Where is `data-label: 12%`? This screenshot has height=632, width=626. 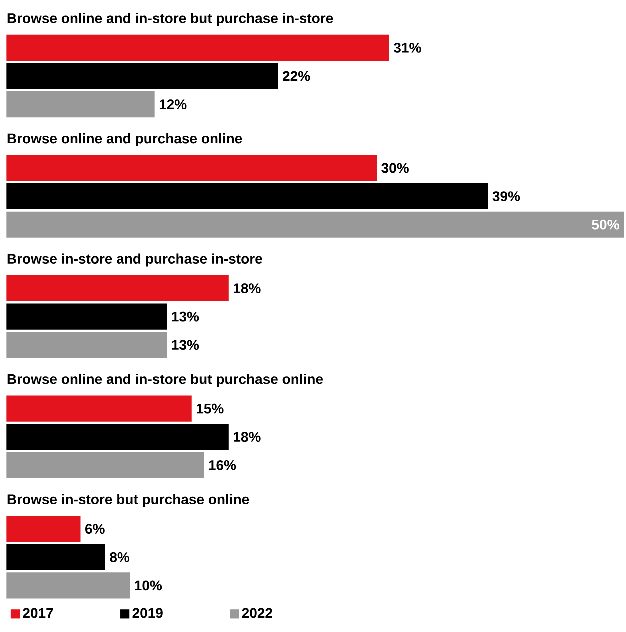
data-label: 12% is located at coordinates (173, 105).